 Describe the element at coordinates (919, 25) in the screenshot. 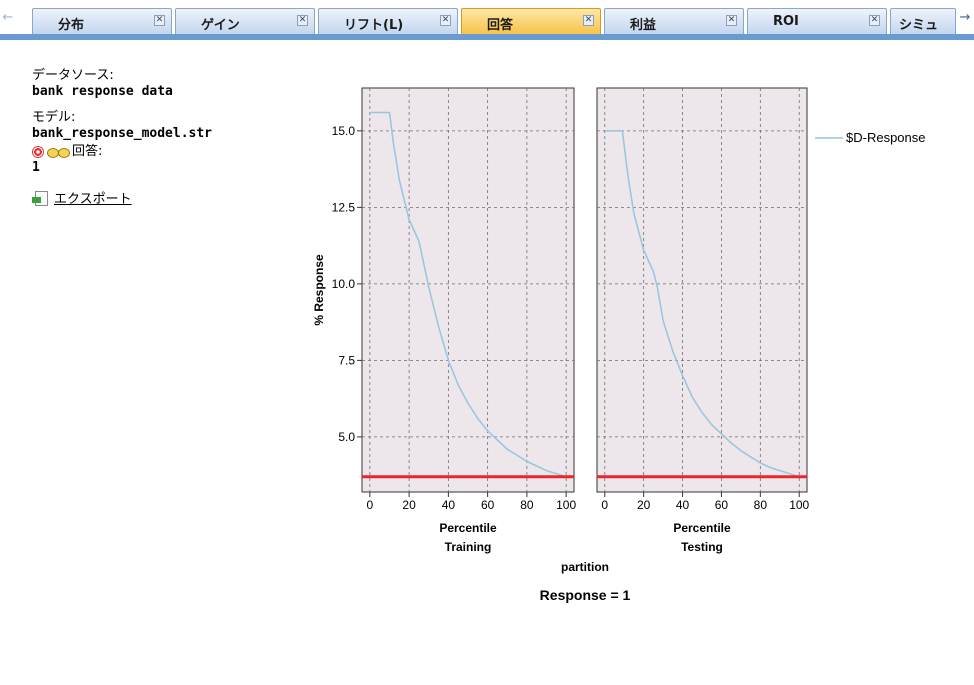

I see `tab-label: シミュ` at that location.